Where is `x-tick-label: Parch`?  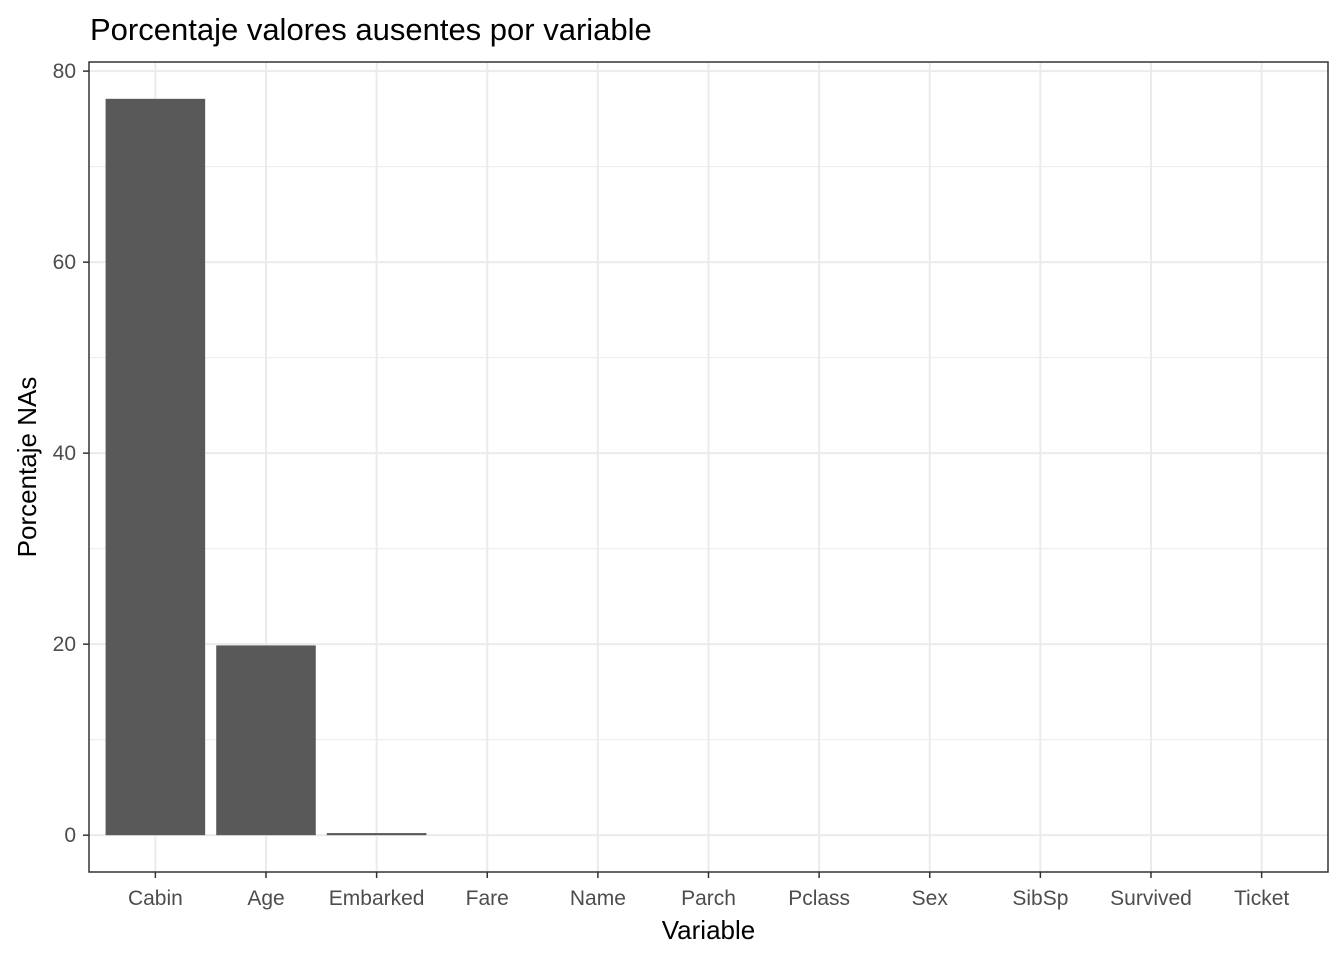
x-tick-label: Parch is located at coordinates (708, 898).